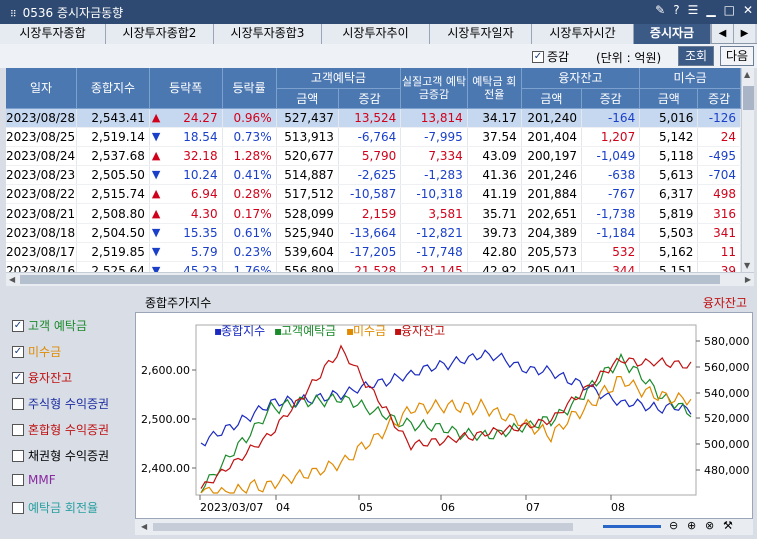 The height and width of the screenshot is (539, 757). Describe the element at coordinates (481, 34) in the screenshot. I see `tab-market-date: 시장투자일자` at that location.